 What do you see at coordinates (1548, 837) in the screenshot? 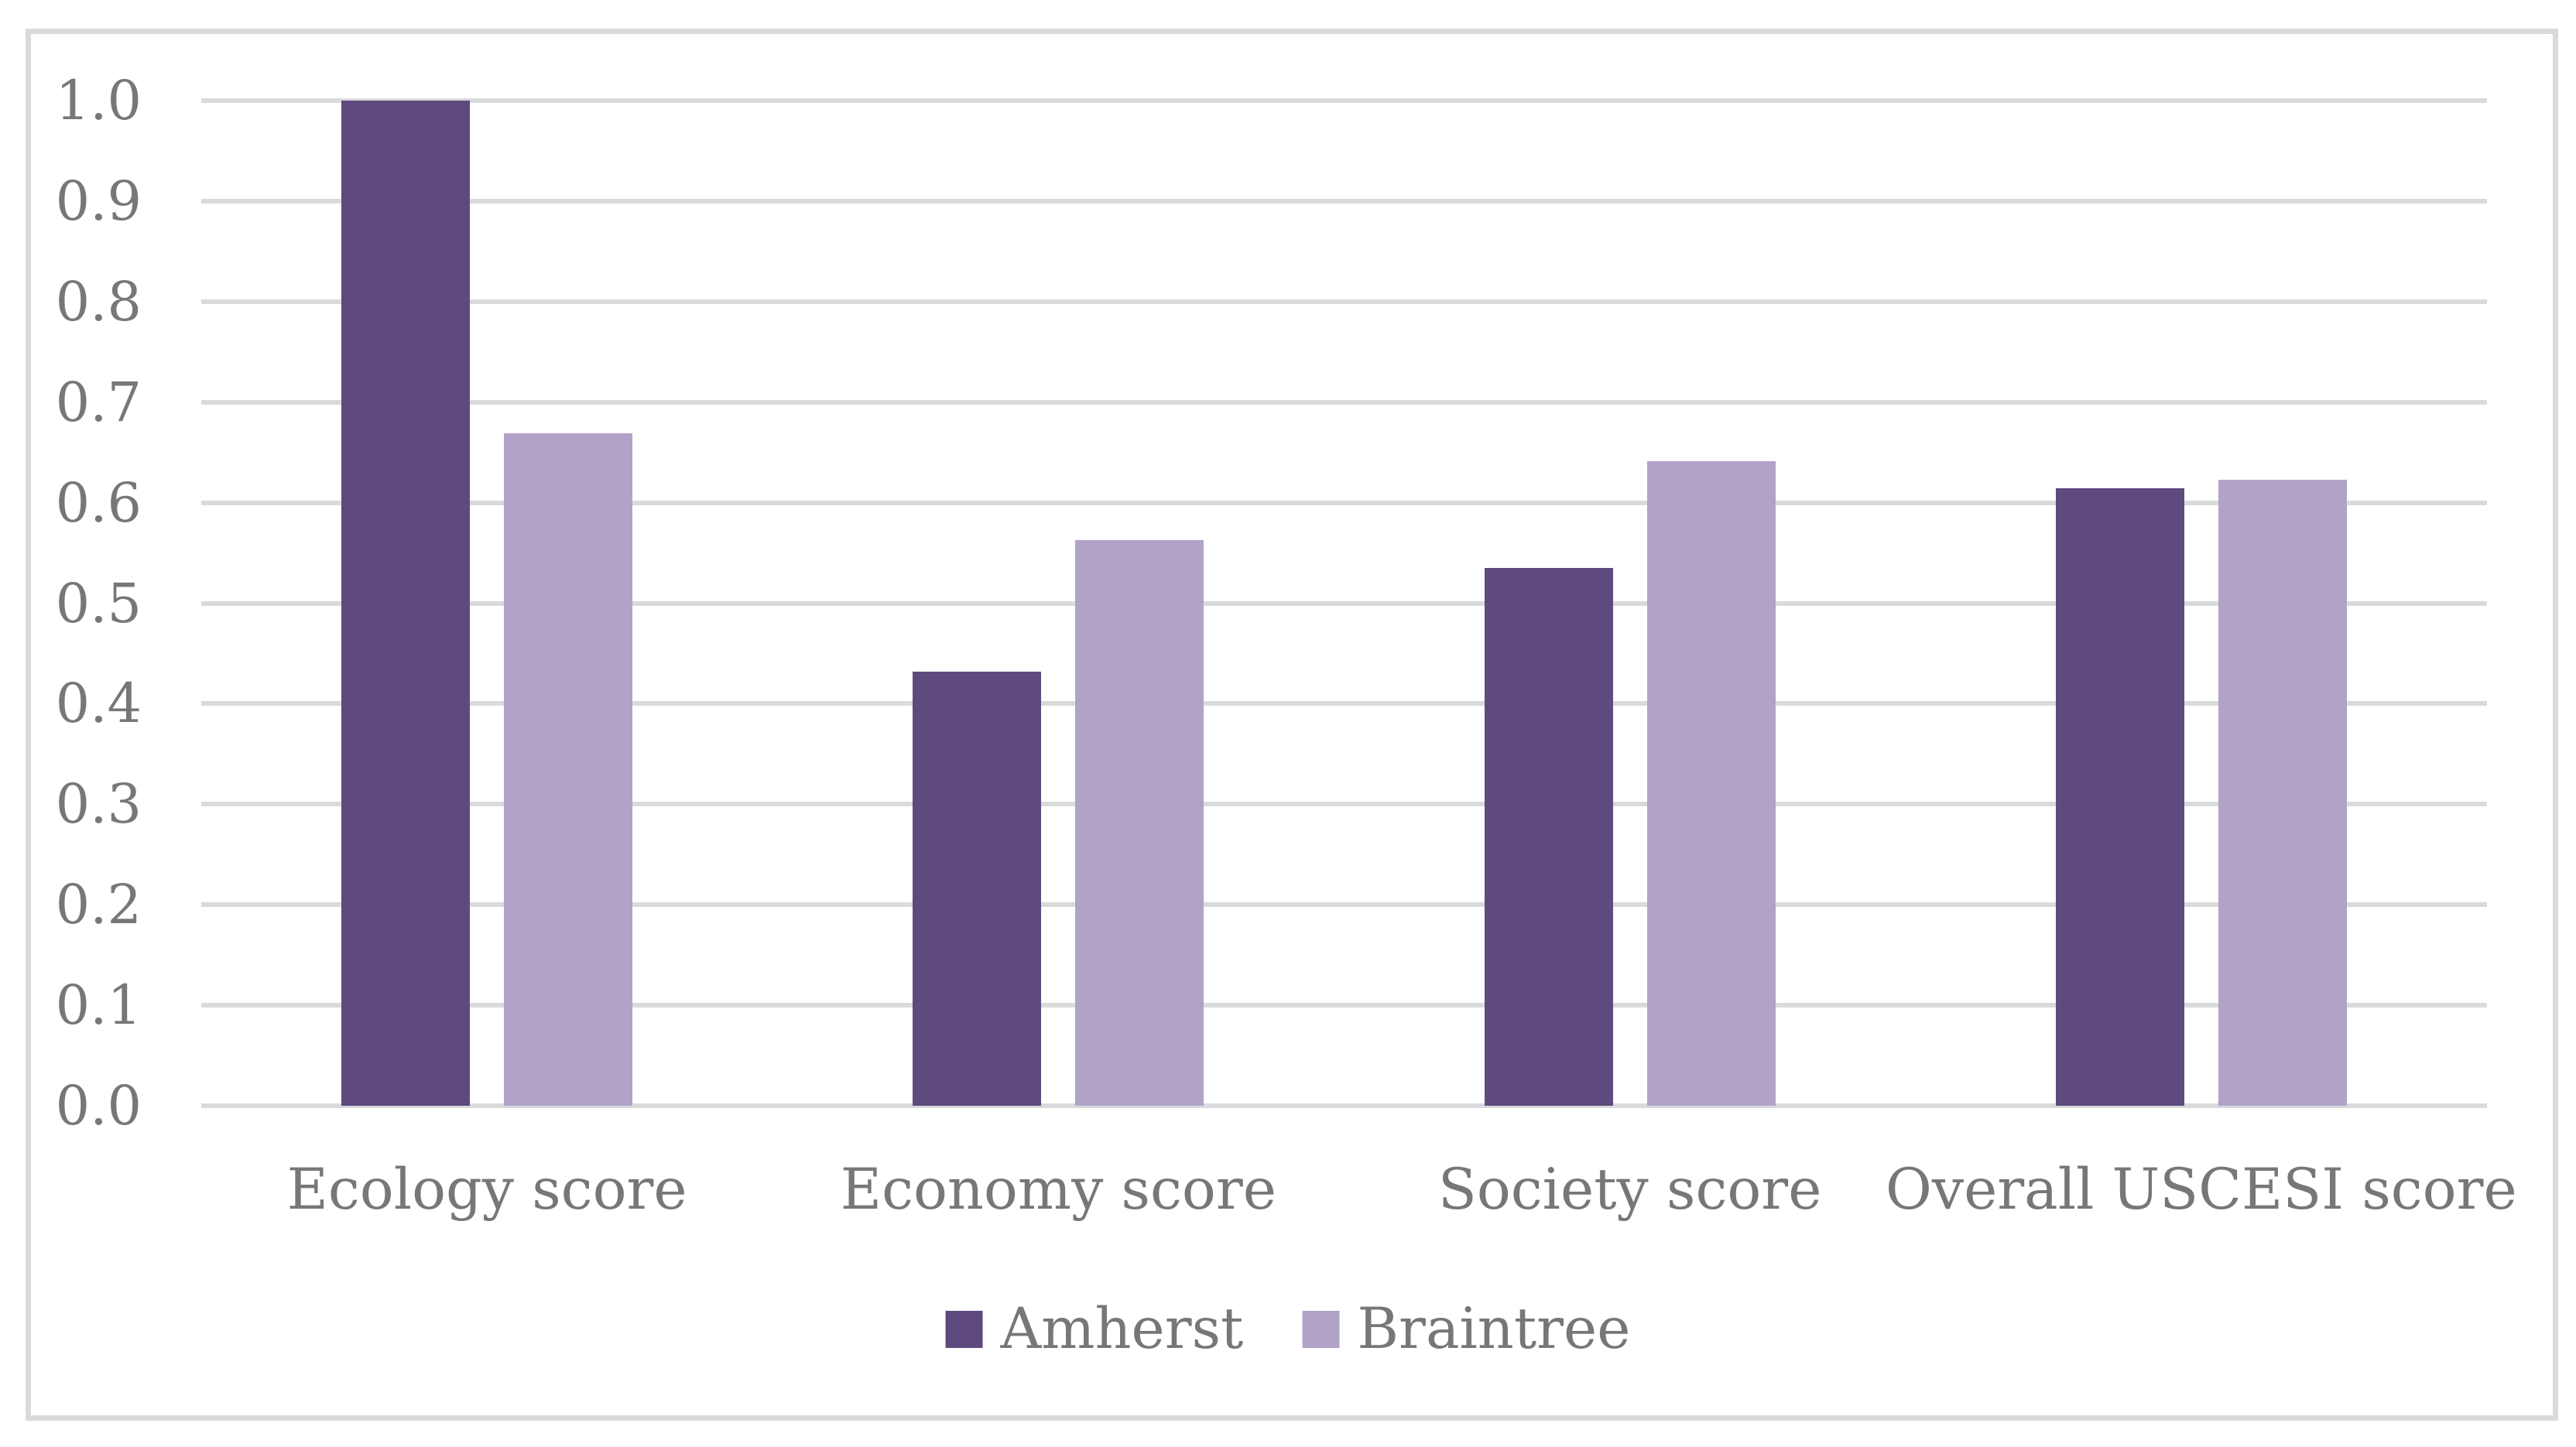
I see `bar-amherst-society-score` at bounding box center [1548, 837].